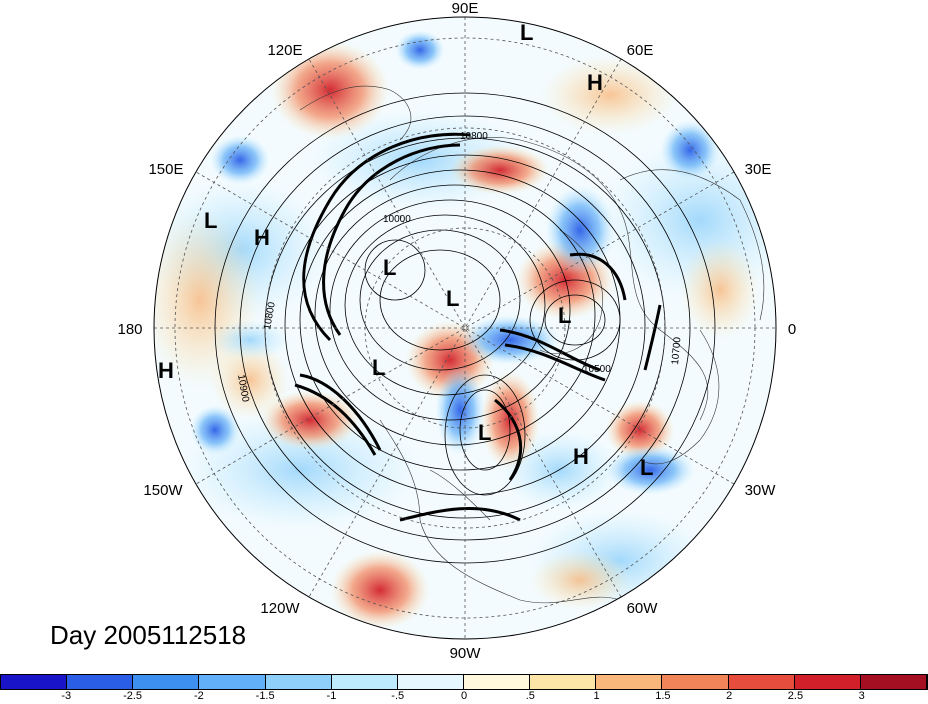 The width and height of the screenshot is (928, 704). Describe the element at coordinates (284, 50) in the screenshot. I see `longitude-label: 120E` at that location.